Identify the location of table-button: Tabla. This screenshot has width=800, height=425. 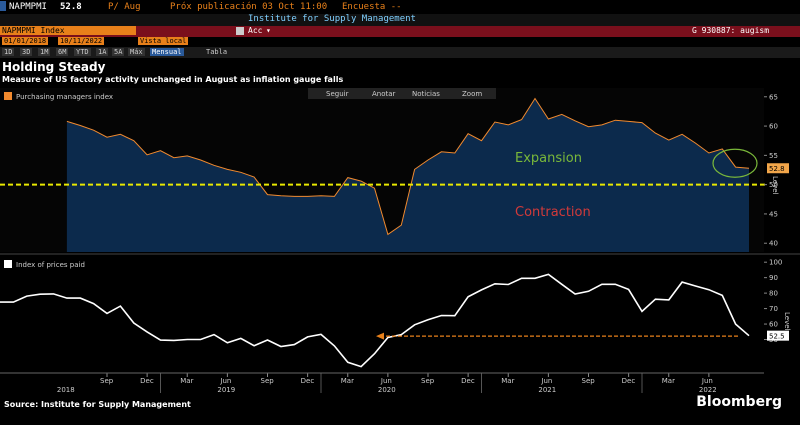
(217, 52).